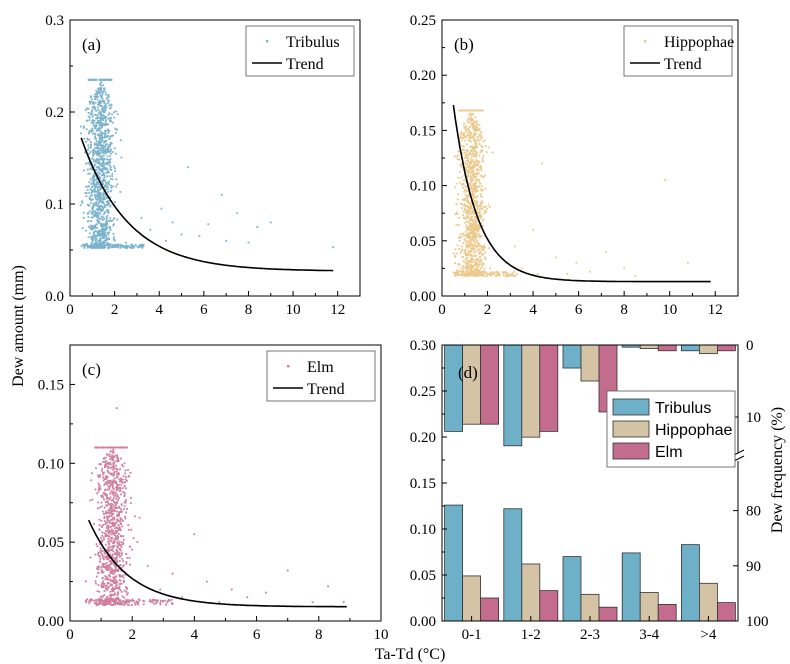 The width and height of the screenshot is (790, 664). I want to click on x-tick-label: 10, so click(381, 635).